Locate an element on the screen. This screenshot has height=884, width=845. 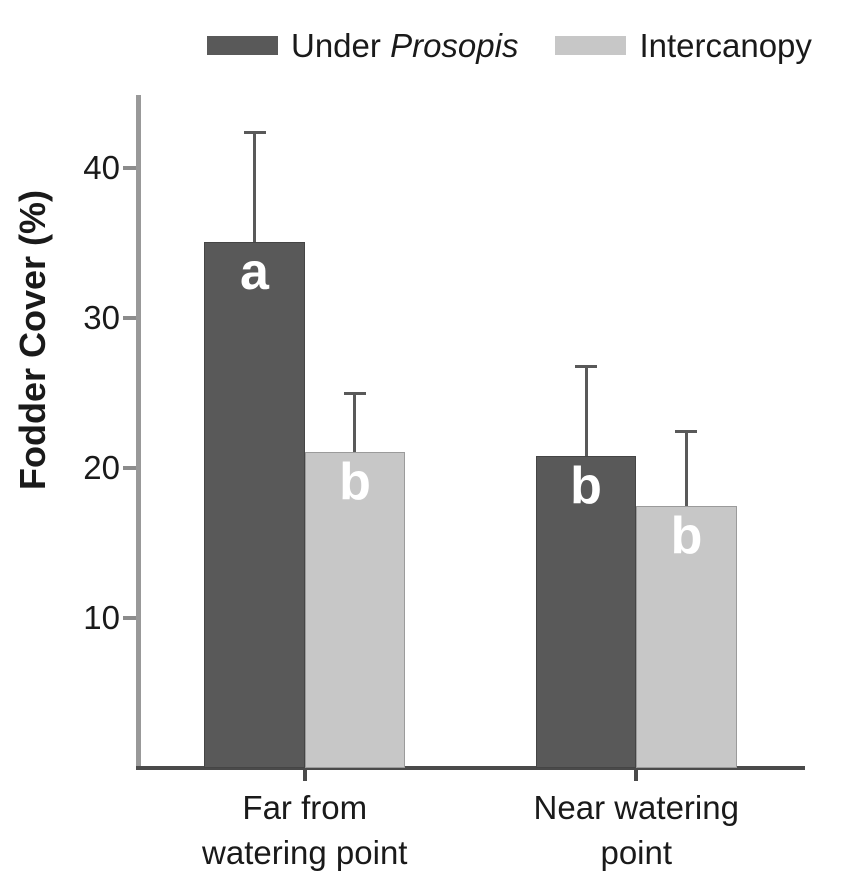
legend-label-under-prosopis: Under Prosopis is located at coordinates (404, 45).